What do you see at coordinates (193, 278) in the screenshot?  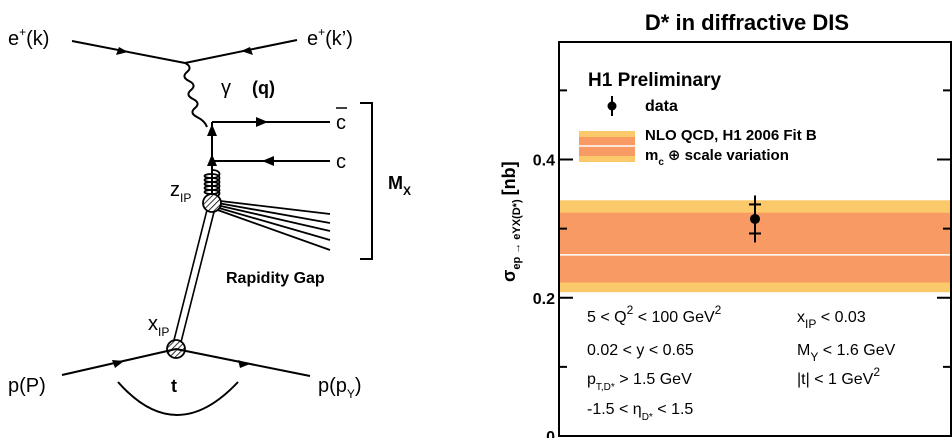 I see `pomeron-line` at bounding box center [193, 278].